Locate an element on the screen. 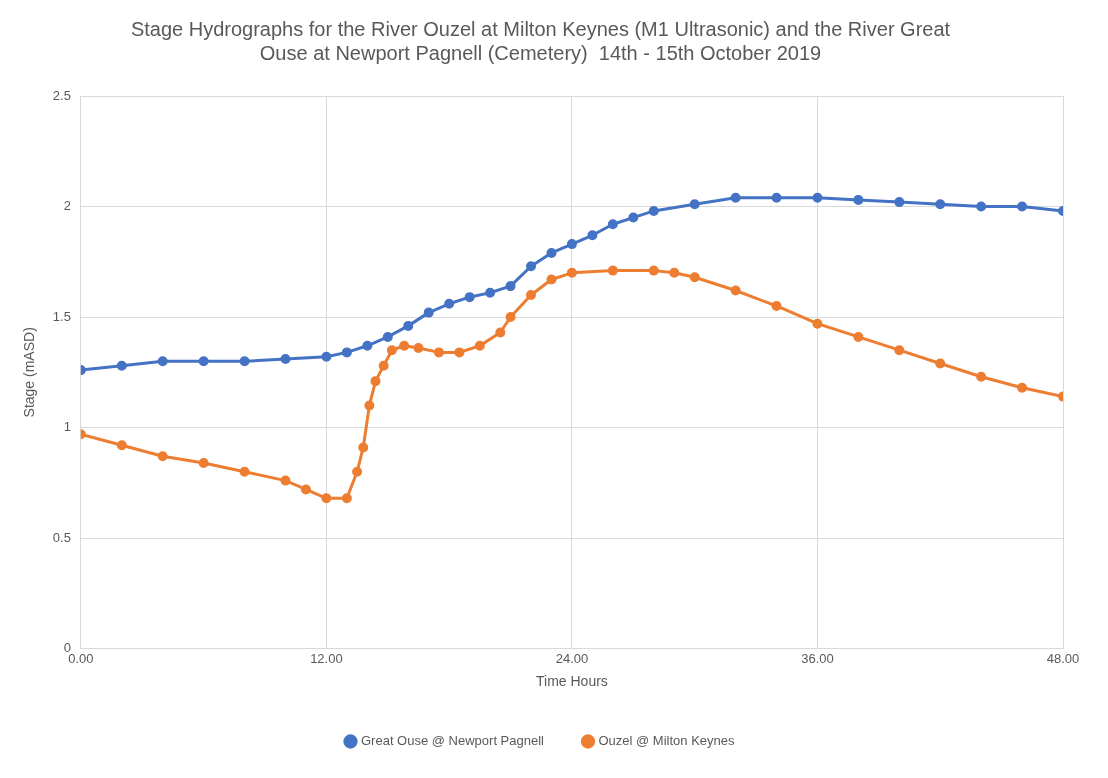 This screenshot has height=778, width=1108. y-tick-label: 1 is located at coordinates (67, 427).